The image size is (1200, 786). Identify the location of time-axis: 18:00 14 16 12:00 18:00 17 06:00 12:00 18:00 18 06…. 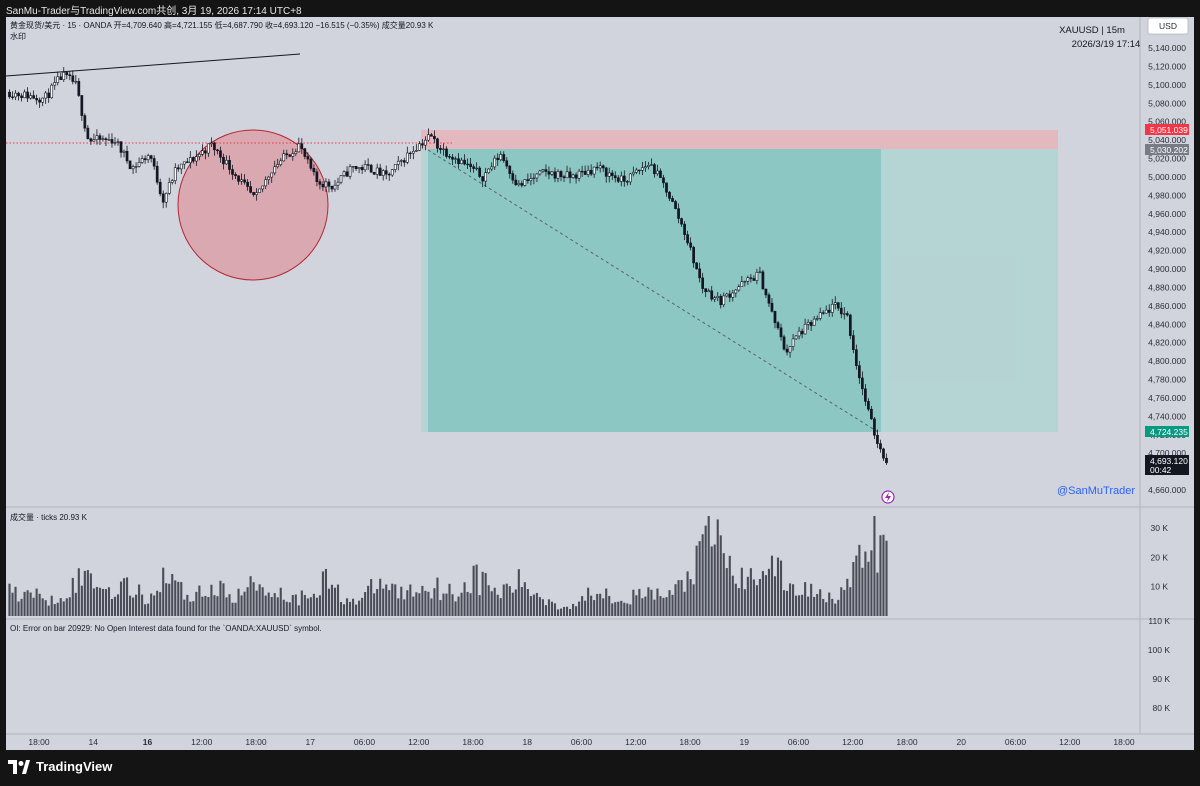
(581, 742).